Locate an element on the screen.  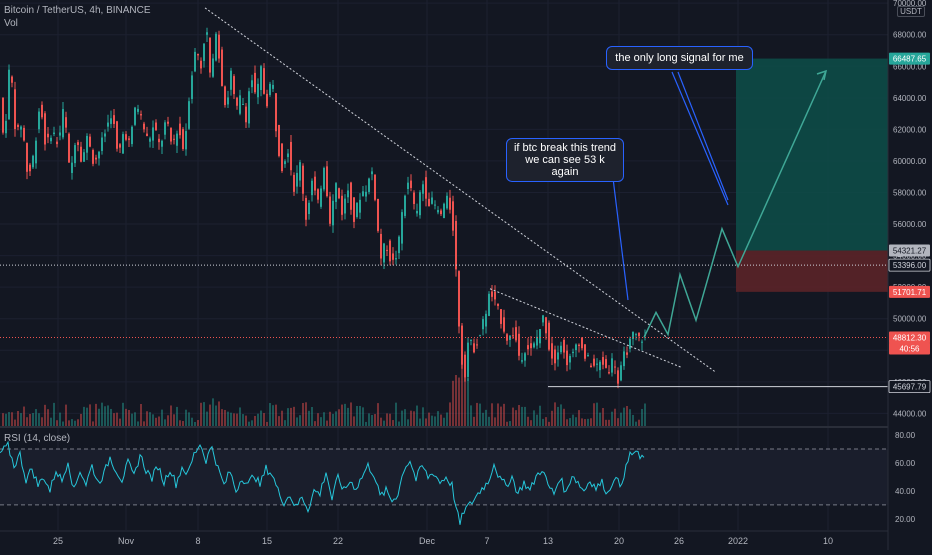
symbol-title: Bitcoin / TetherUS, 4h, BINANCE is located at coordinates (77, 10).